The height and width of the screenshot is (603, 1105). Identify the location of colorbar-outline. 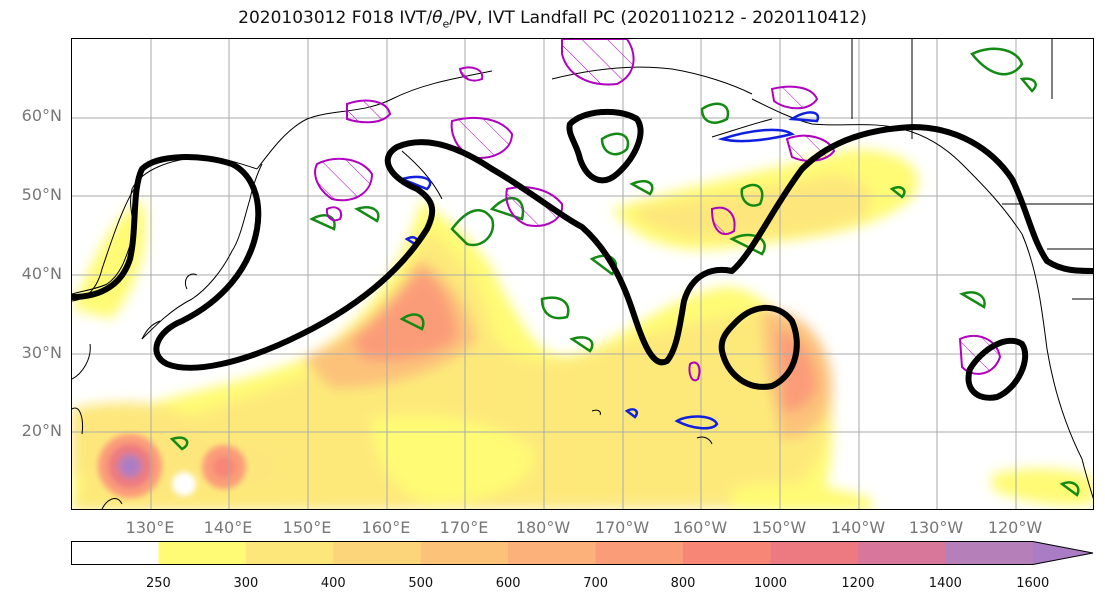
(582, 553).